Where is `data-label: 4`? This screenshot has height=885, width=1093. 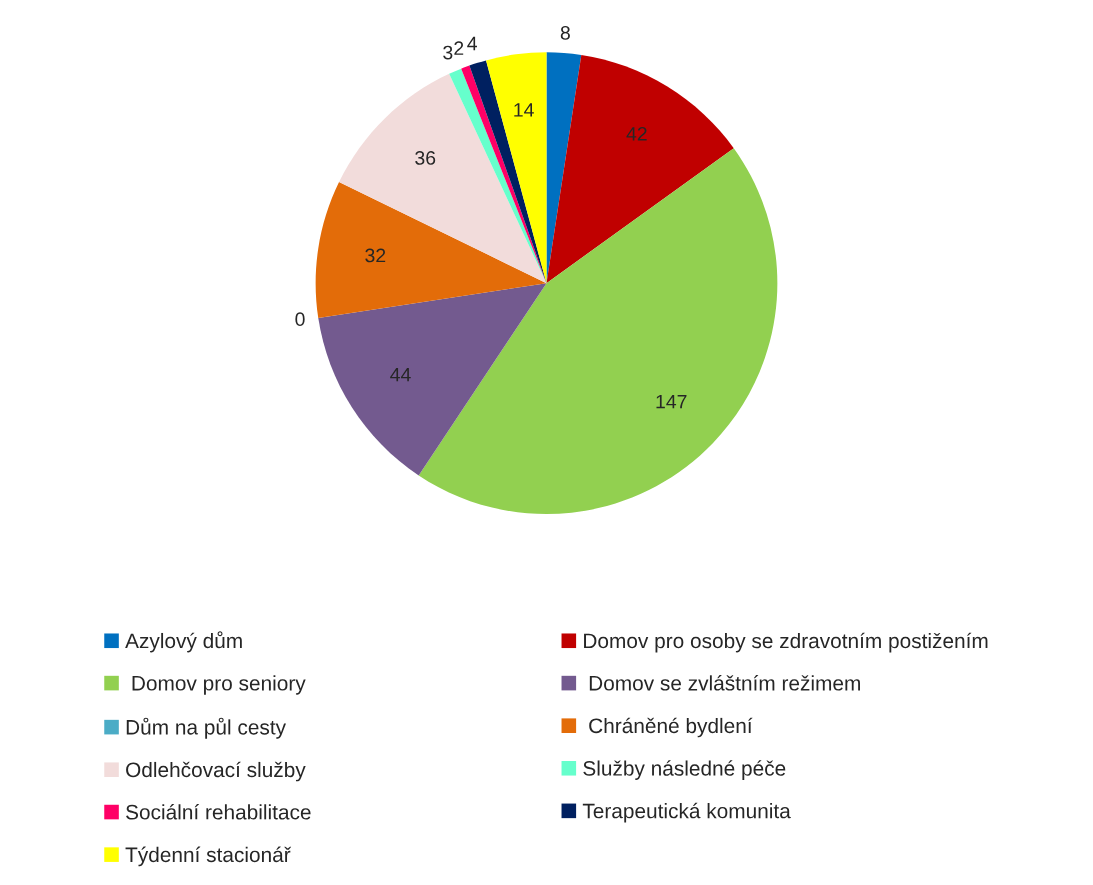
data-label: 4 is located at coordinates (472, 43).